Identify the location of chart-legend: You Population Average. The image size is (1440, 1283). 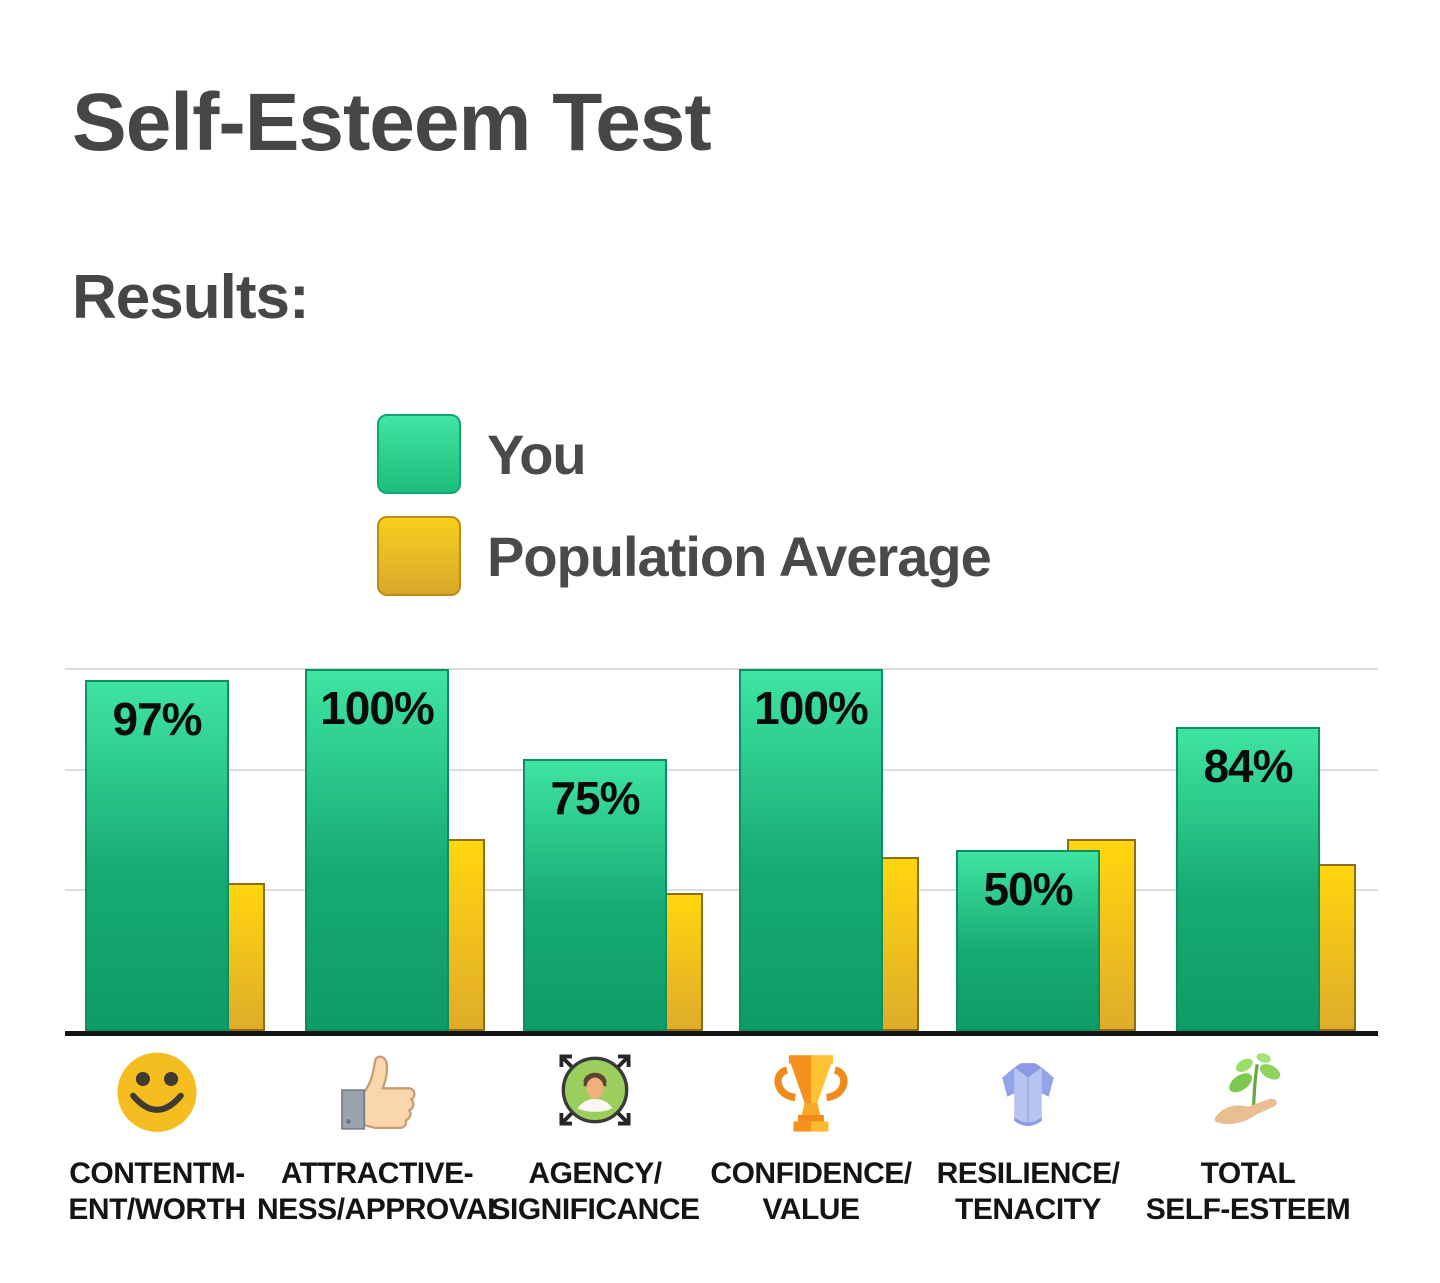
(684, 516).